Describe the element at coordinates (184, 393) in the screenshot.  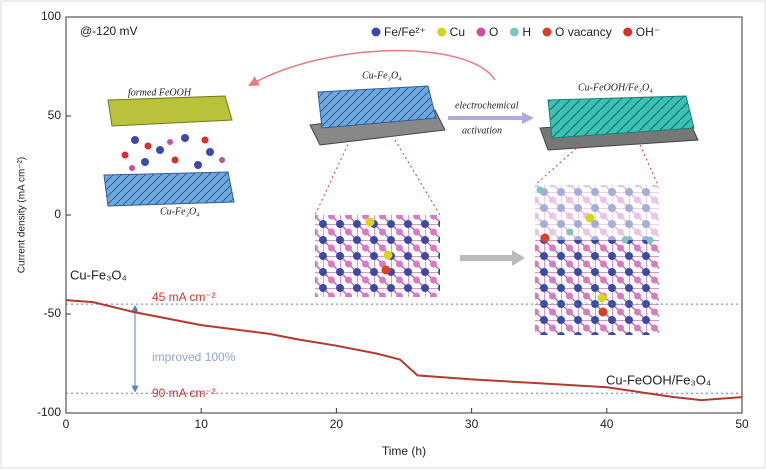
I see `final-label: 90 mA cm⁻²` at that location.